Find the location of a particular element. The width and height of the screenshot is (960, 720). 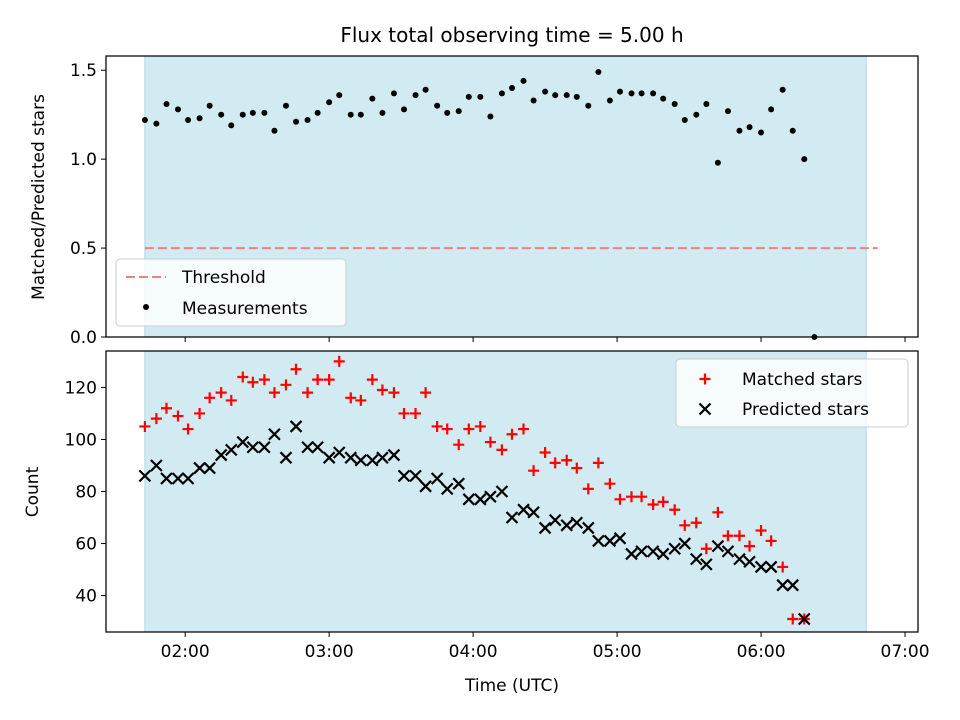

x-tick-label: 02:00 is located at coordinates (185, 652).